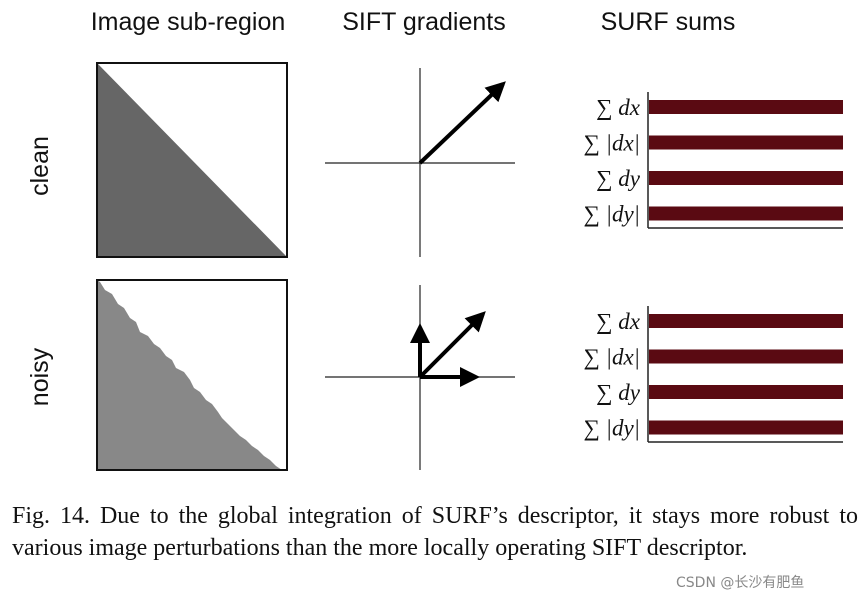 This screenshot has width=865, height=600. Describe the element at coordinates (424, 22) in the screenshot. I see `column-header: SIFT gradients` at that location.